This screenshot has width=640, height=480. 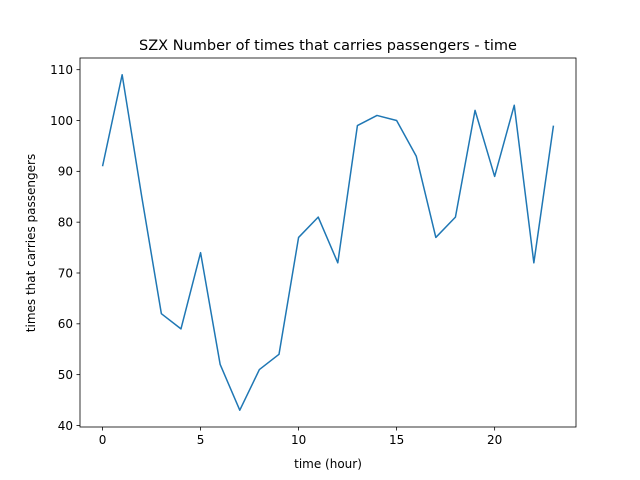 I want to click on y-tick-label-110: 110, so click(x=61, y=70).